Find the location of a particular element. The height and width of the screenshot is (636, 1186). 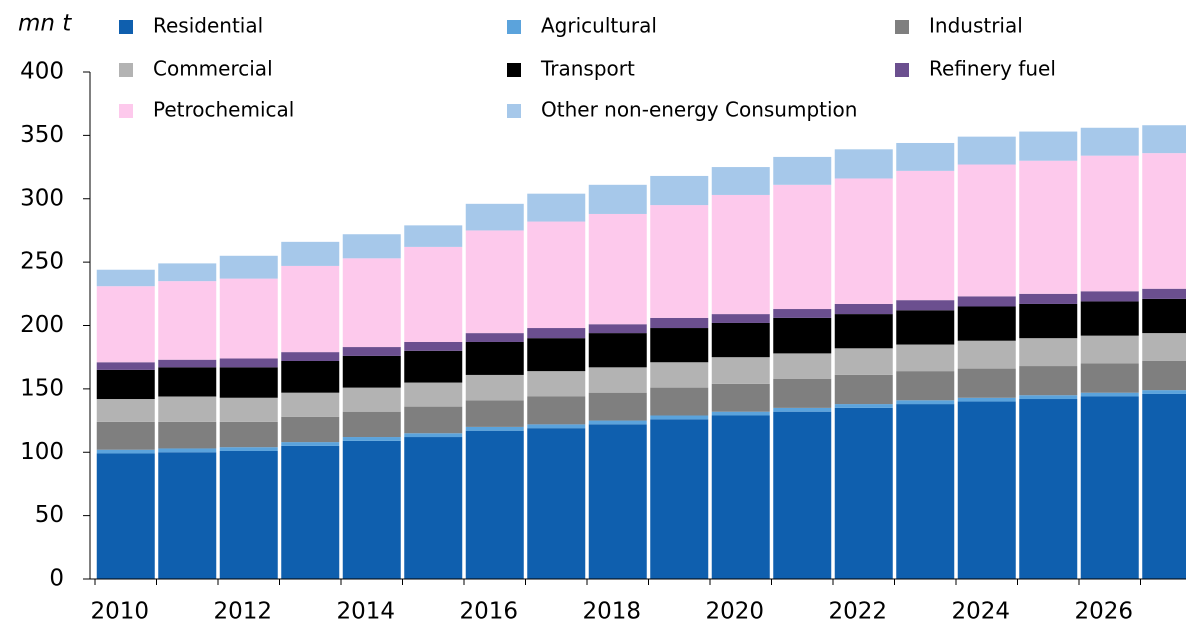

legend-label: Refinery fuel is located at coordinates (992, 69).